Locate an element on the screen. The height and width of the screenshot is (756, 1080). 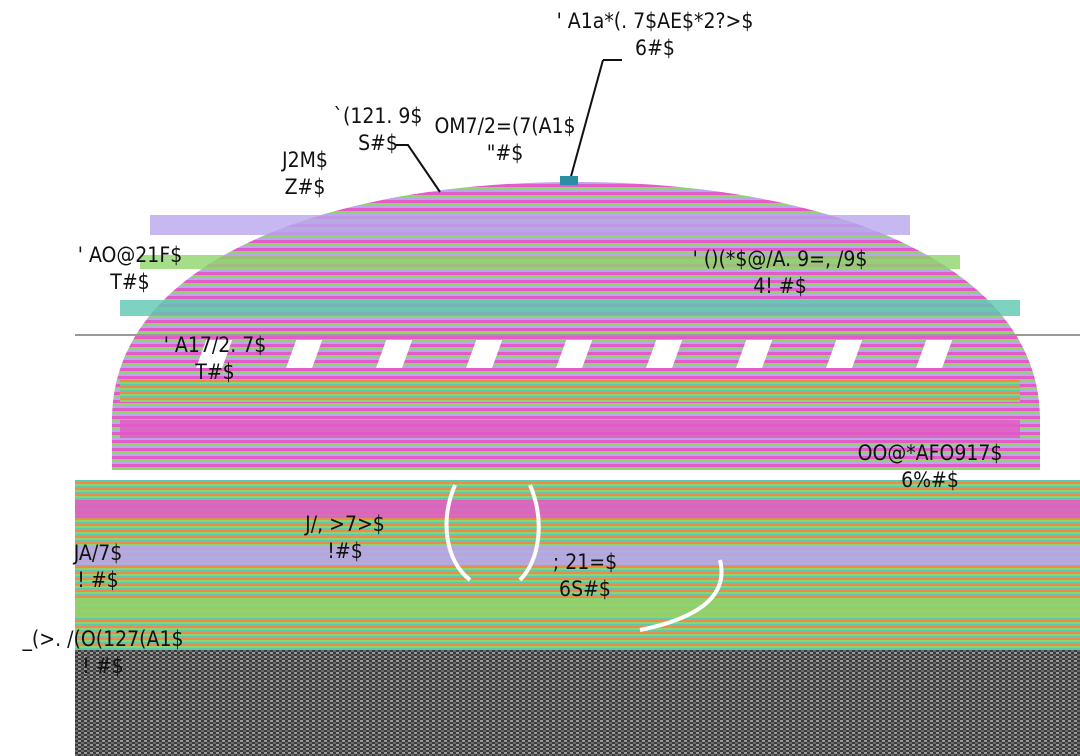
white-dashes is located at coordinates (574, 354).